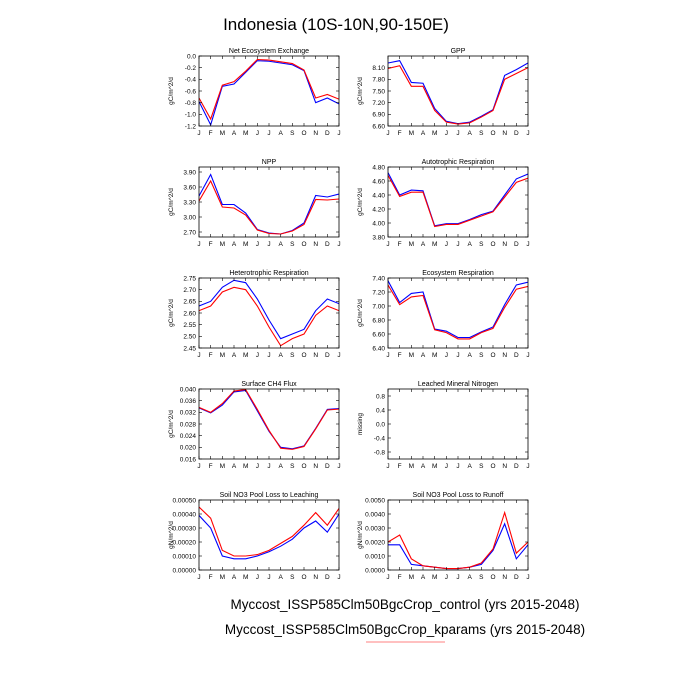 This screenshot has width=700, height=700. I want to click on y-tick-label: 0.0000, so click(375, 570).